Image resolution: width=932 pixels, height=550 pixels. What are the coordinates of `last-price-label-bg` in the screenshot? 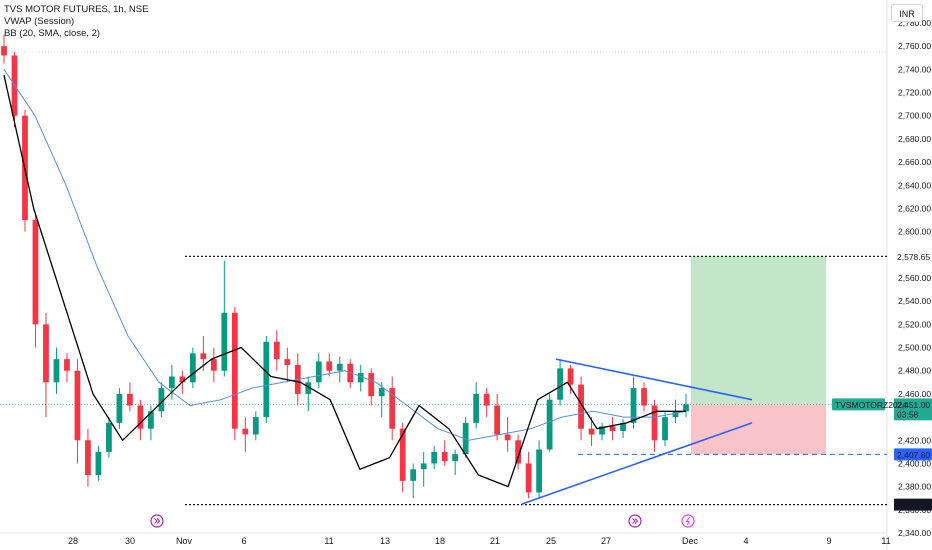 It's located at (913, 409).